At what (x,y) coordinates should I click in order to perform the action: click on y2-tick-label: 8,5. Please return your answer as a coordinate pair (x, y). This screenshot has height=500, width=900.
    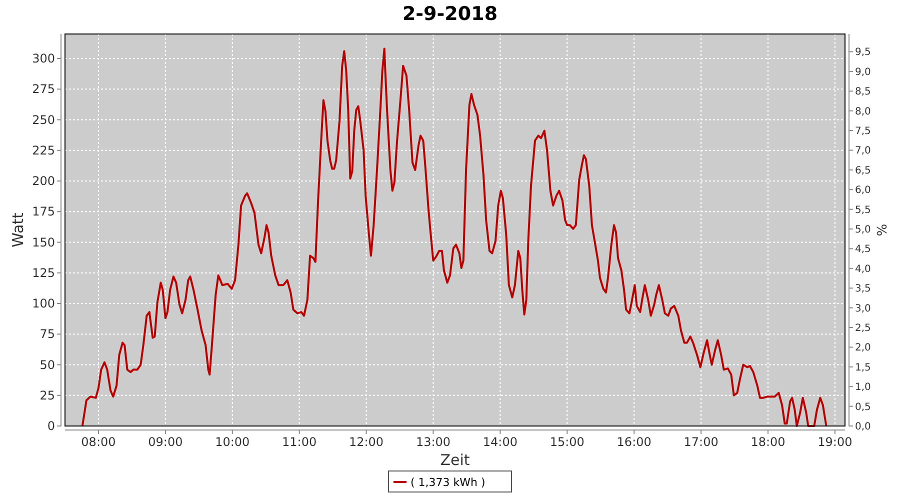
    Looking at the image, I should click on (863, 92).